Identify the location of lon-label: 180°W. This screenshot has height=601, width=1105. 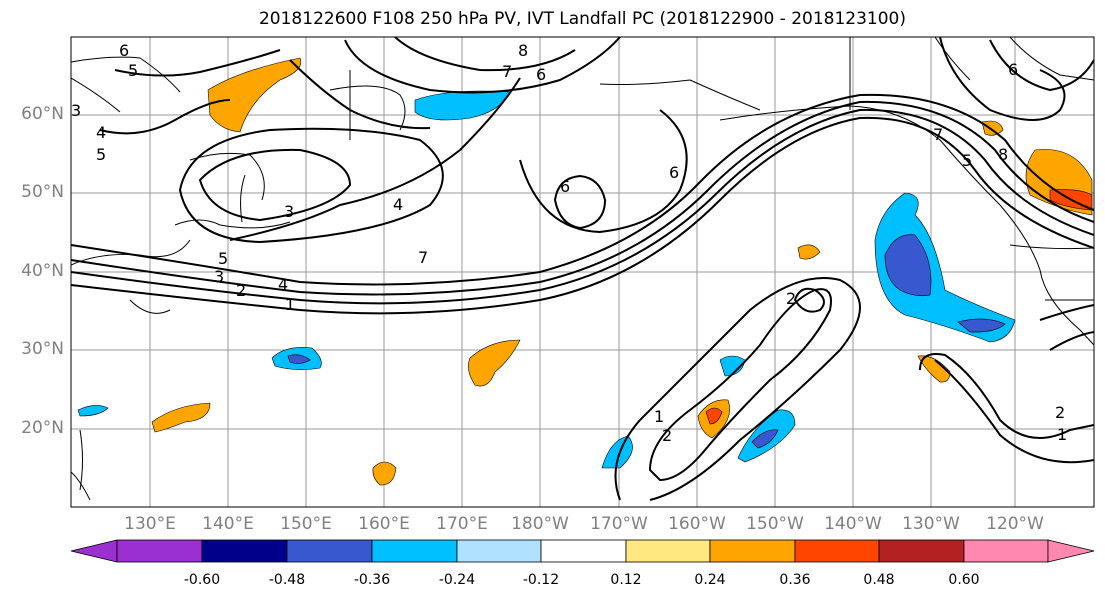
(540, 524).